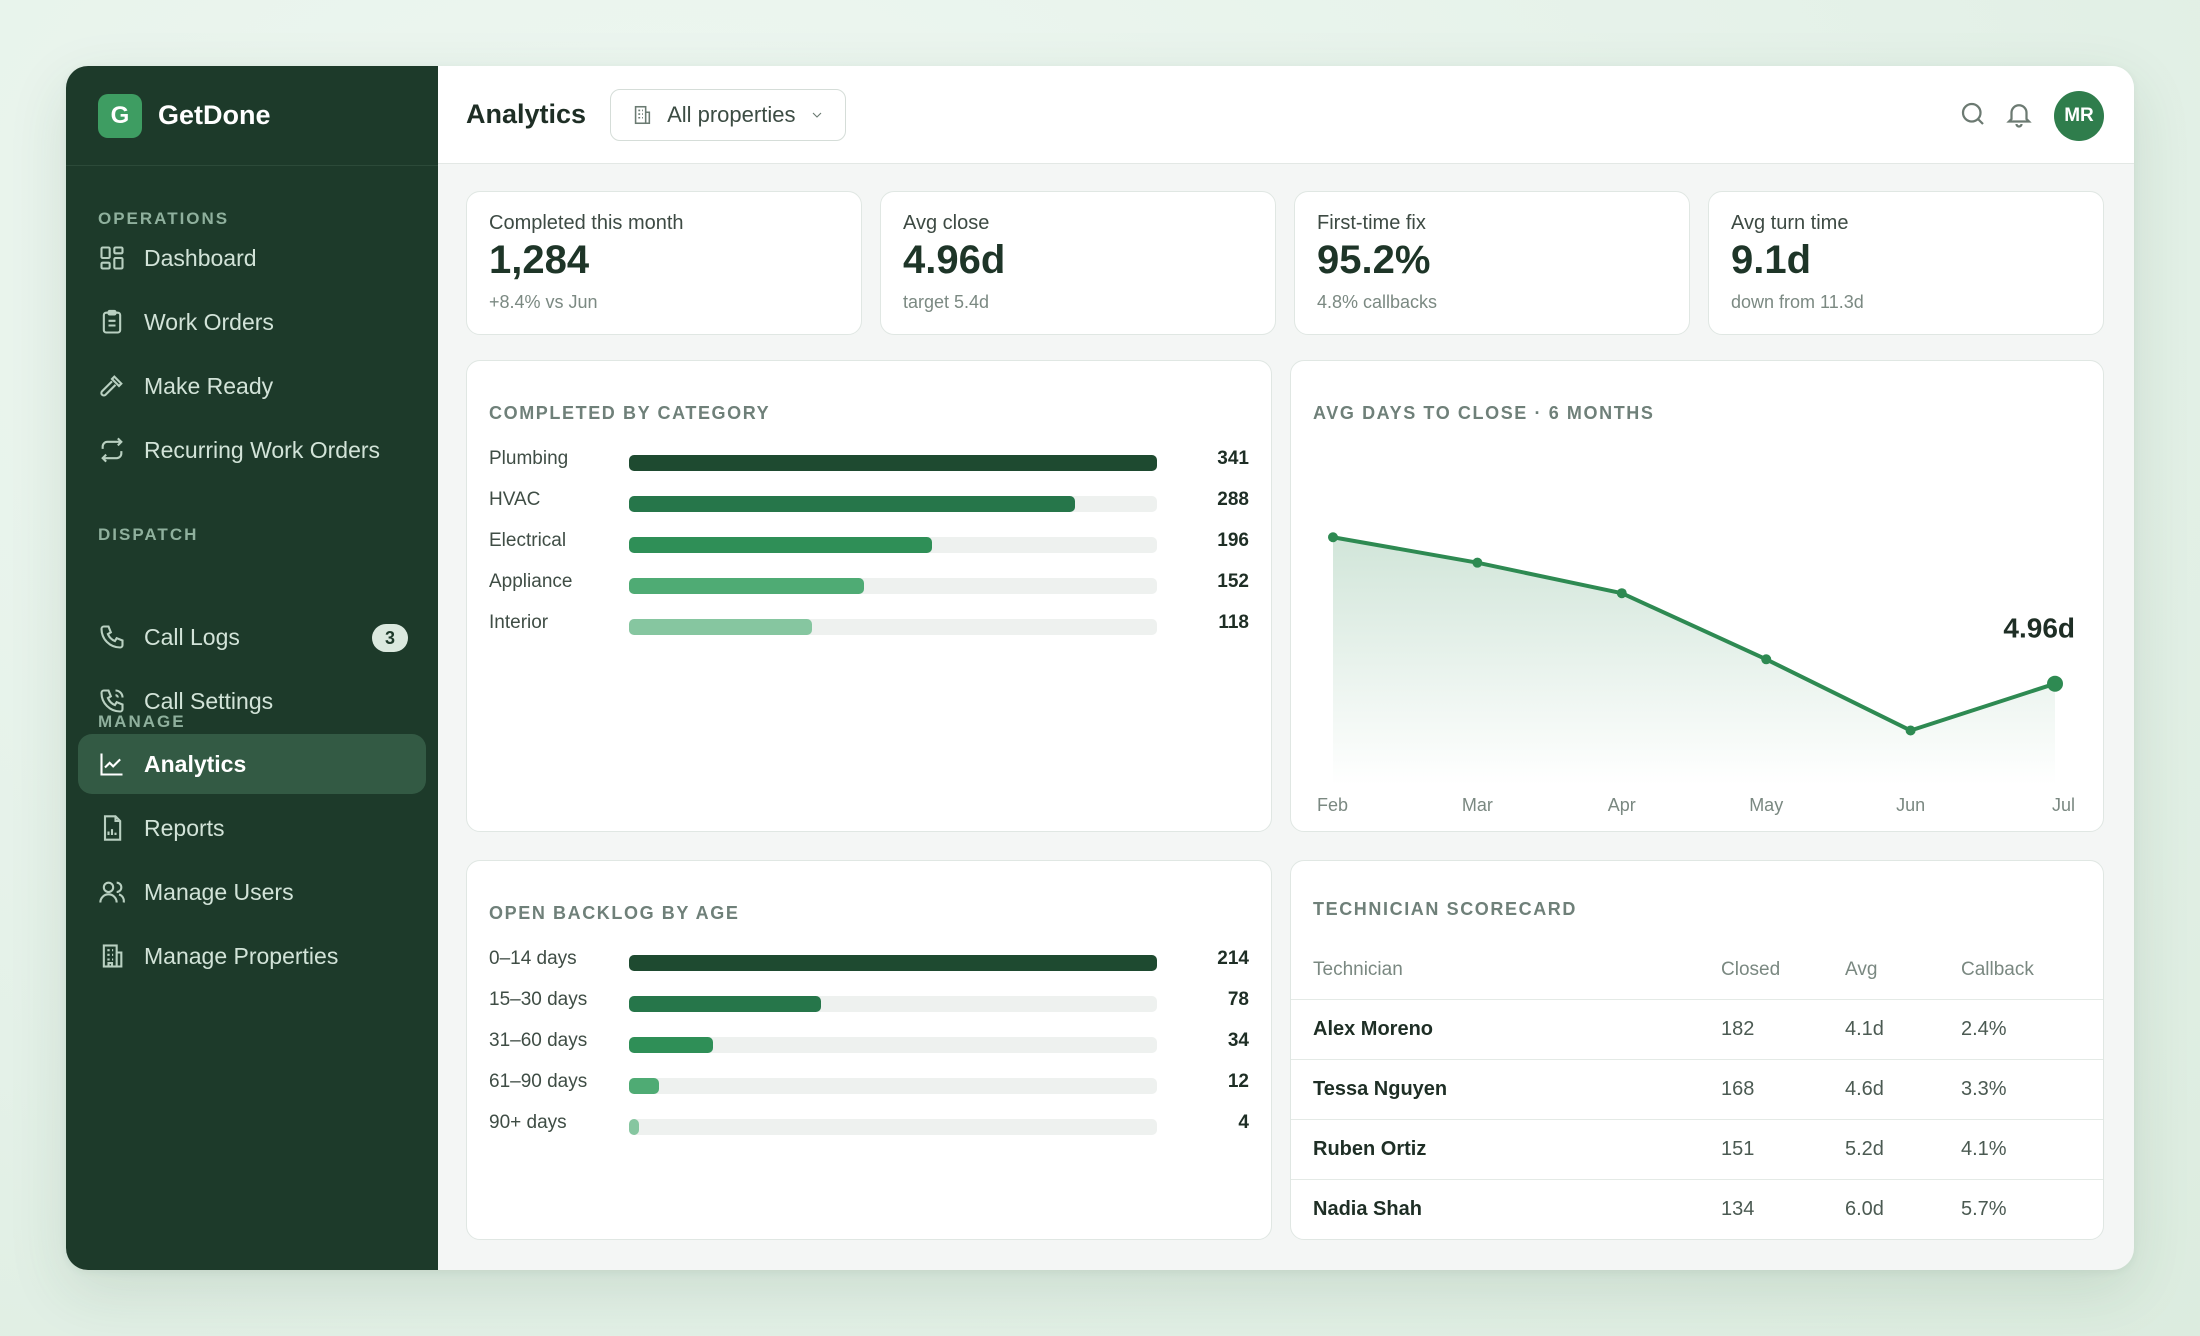 This screenshot has height=1336, width=2200. Describe the element at coordinates (1861, 969) in the screenshot. I see `column-header: Avg` at that location.